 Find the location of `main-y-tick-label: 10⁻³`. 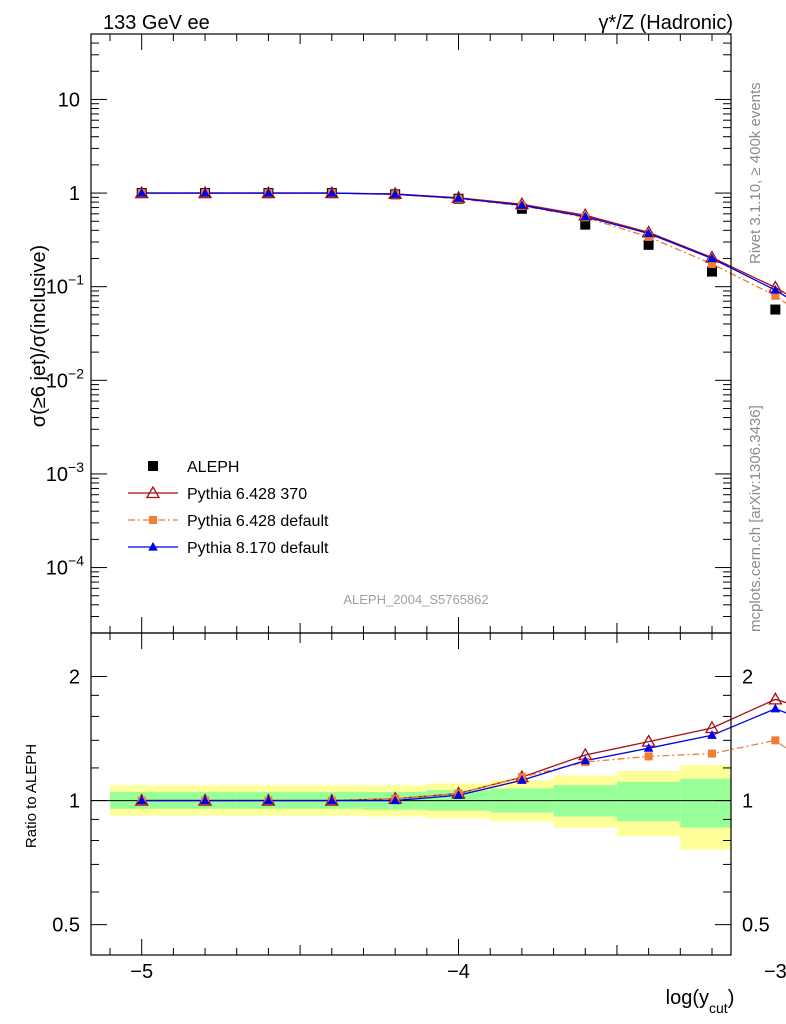

main-y-tick-label: 10⁻³ is located at coordinates (65, 472).